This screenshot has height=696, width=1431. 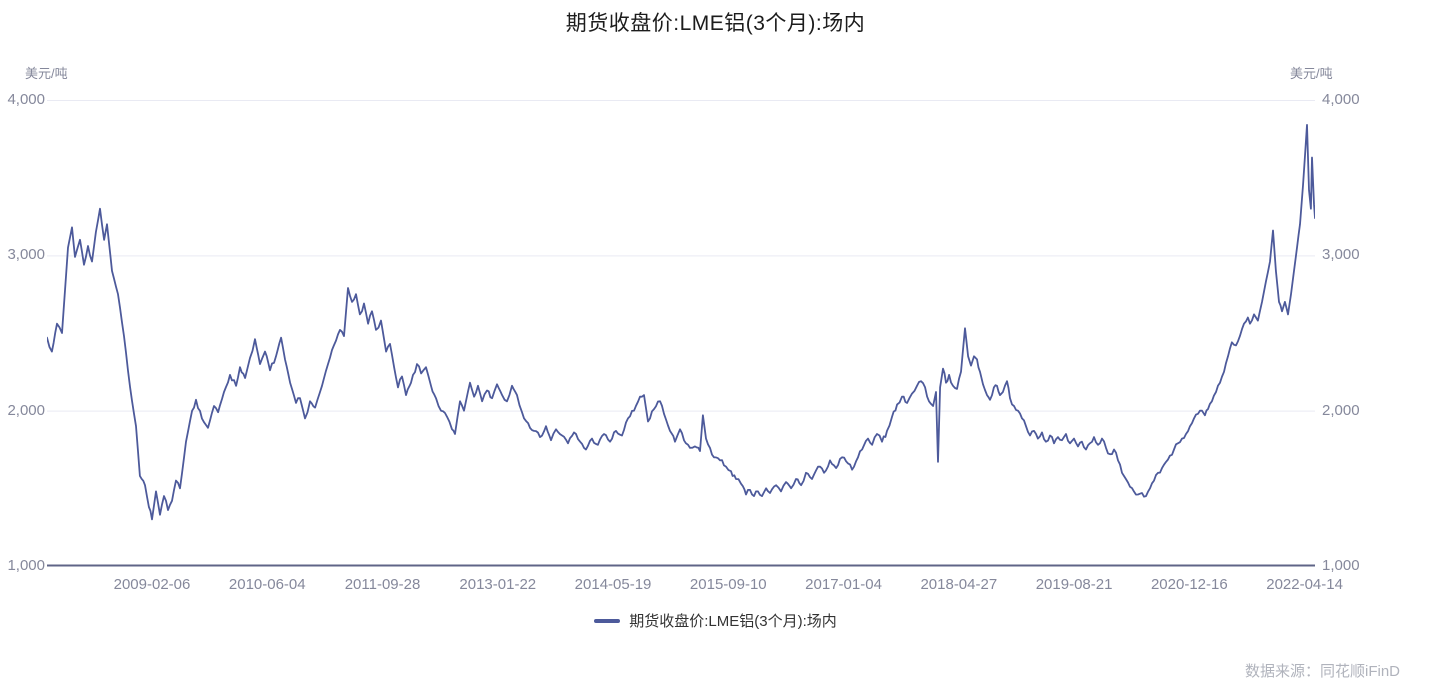 I want to click on legend: 期货收盘价:LME铝(3个月):场内, so click(x=715, y=620).